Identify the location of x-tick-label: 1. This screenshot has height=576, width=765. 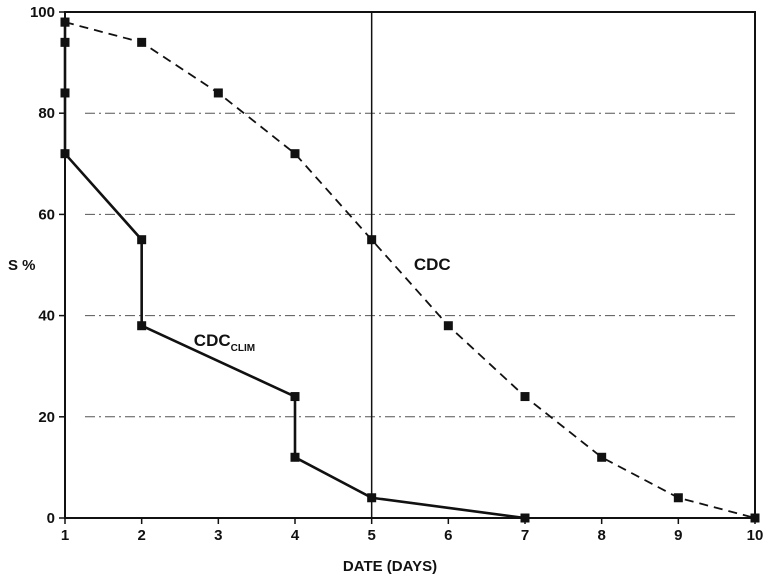
(65, 535).